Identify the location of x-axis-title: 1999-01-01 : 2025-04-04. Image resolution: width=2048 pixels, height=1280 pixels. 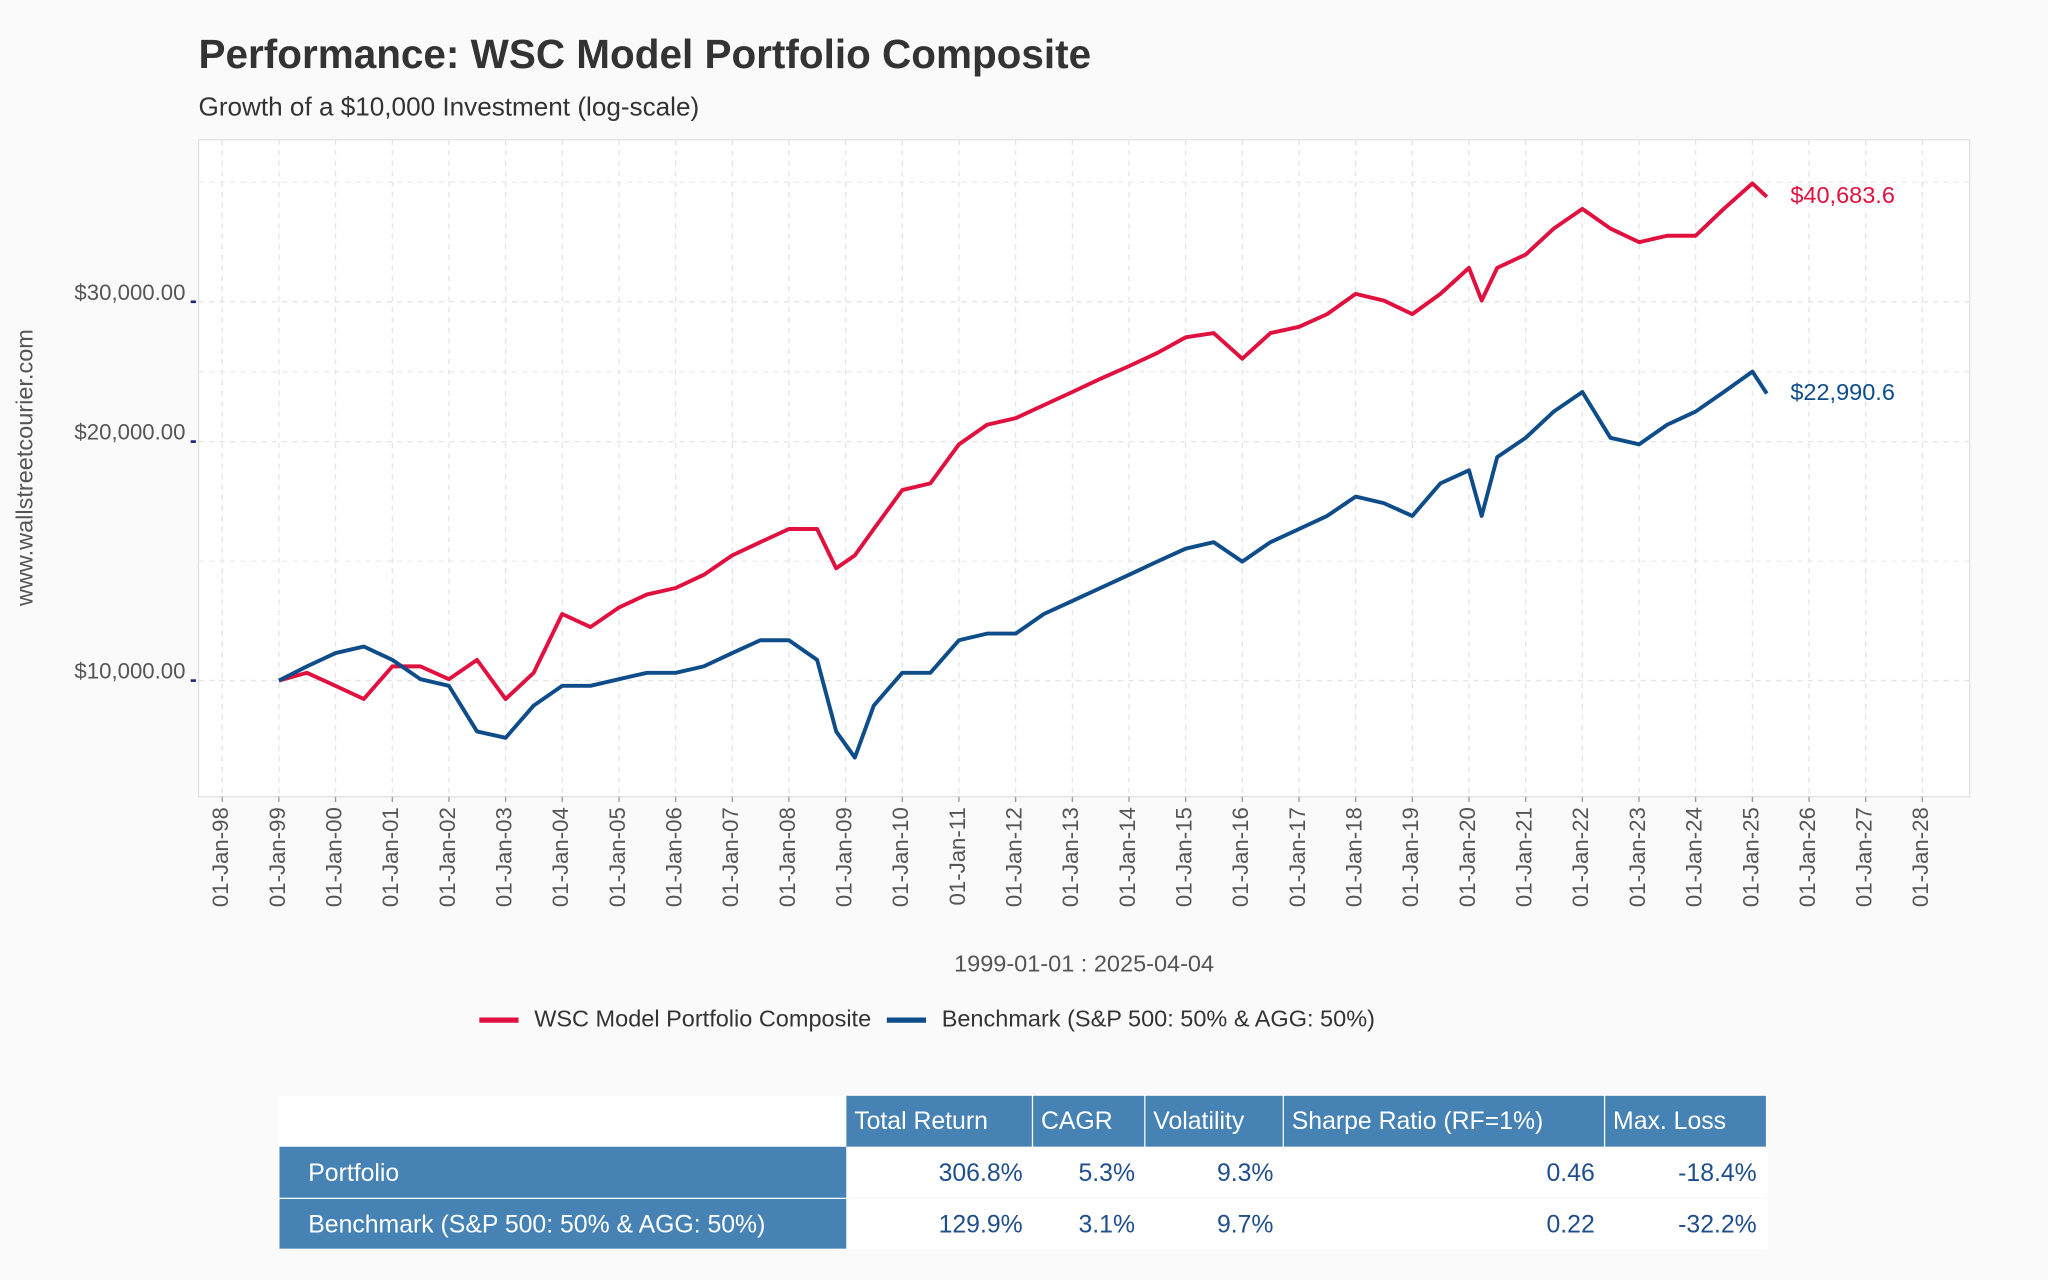
(1084, 963).